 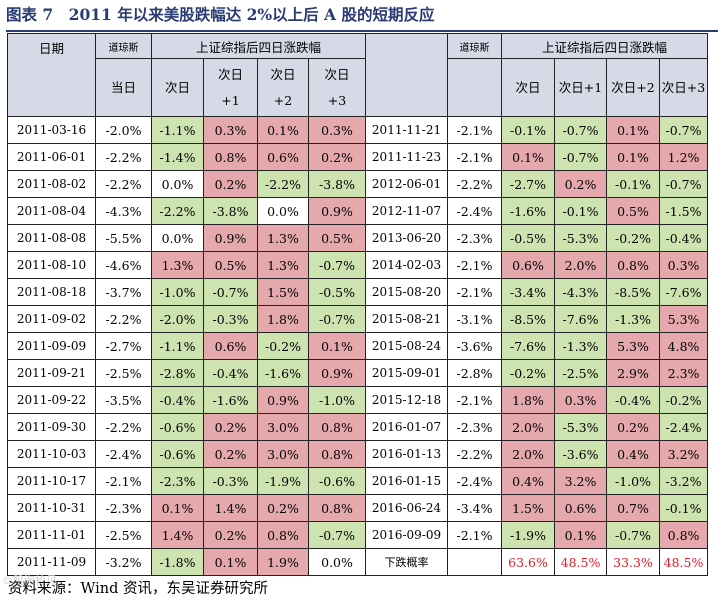 I want to click on dow-cell: -3.6%, so click(x=475, y=346).